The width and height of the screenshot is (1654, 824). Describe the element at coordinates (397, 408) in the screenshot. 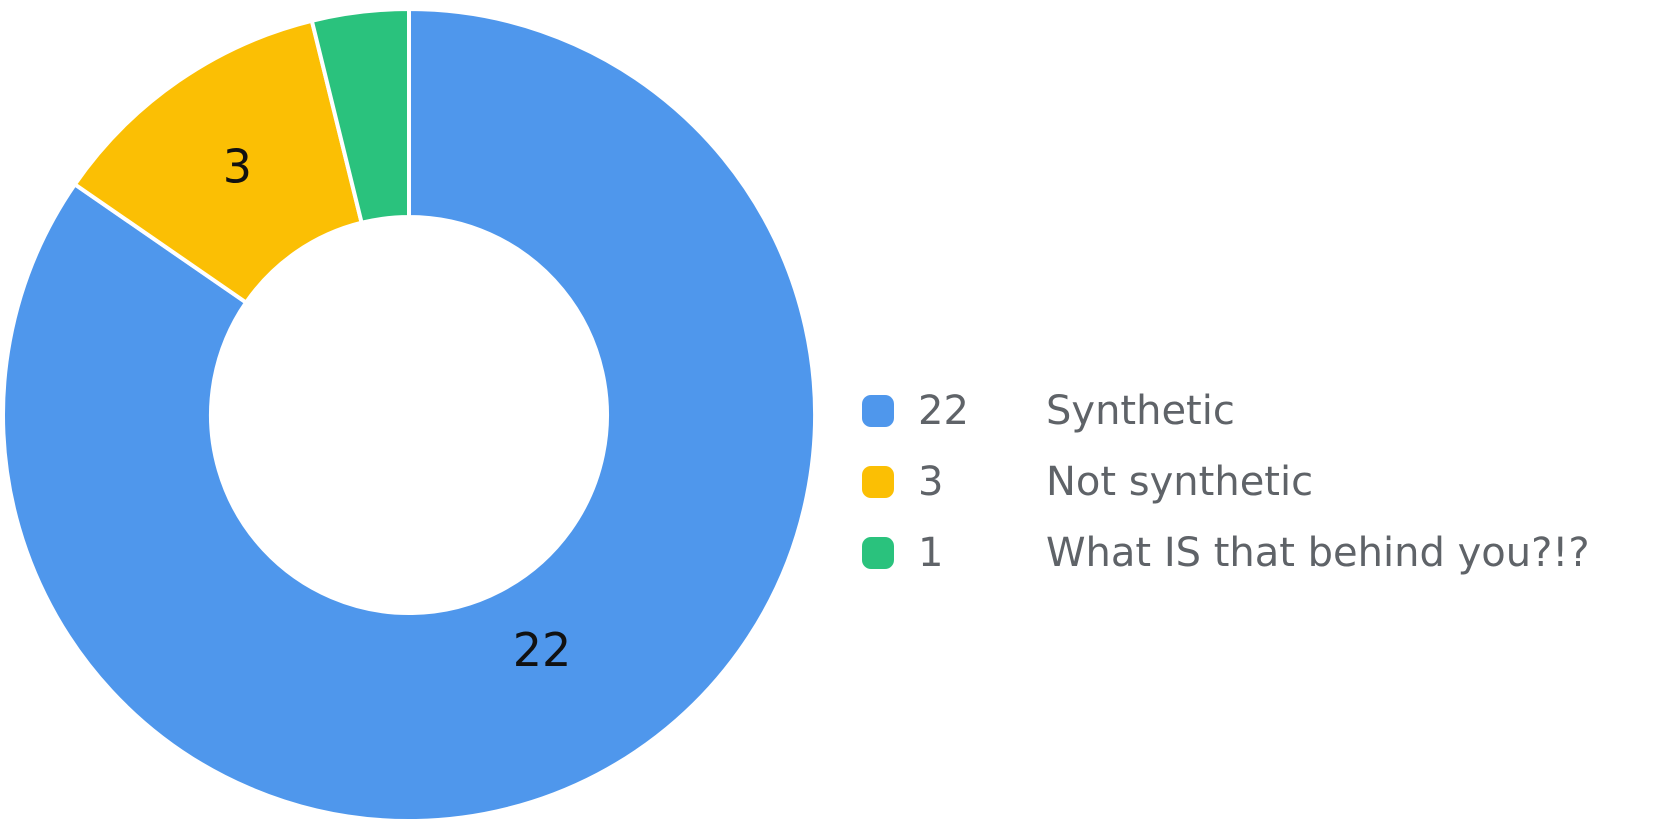

I see `slice-labels: 22 3` at that location.